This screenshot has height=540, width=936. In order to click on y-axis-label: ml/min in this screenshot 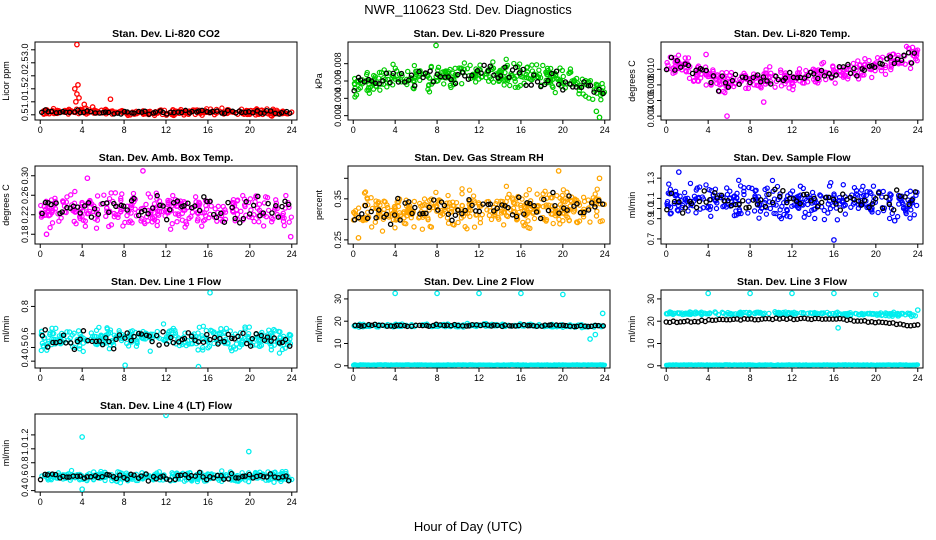, I will do `click(319, 329)`.